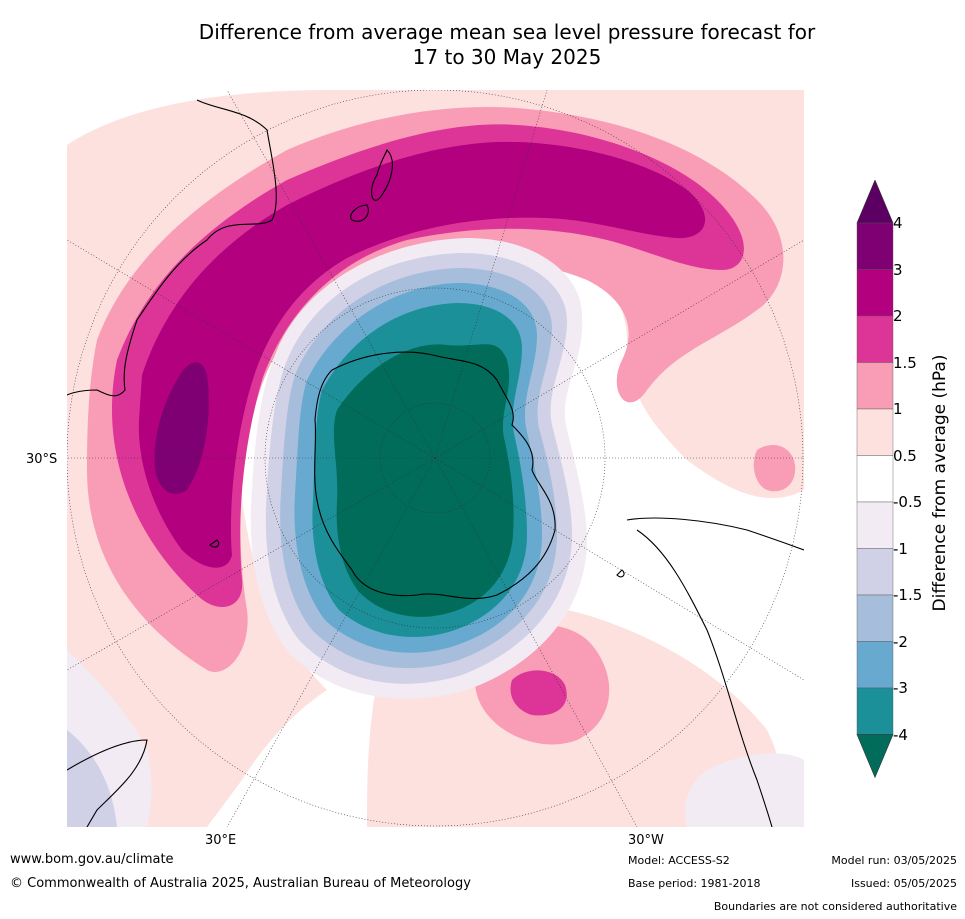 Image resolution: width=965 pixels, height=919 pixels. Describe the element at coordinates (715, 672) in the screenshot. I see `south-america-coast` at that location.